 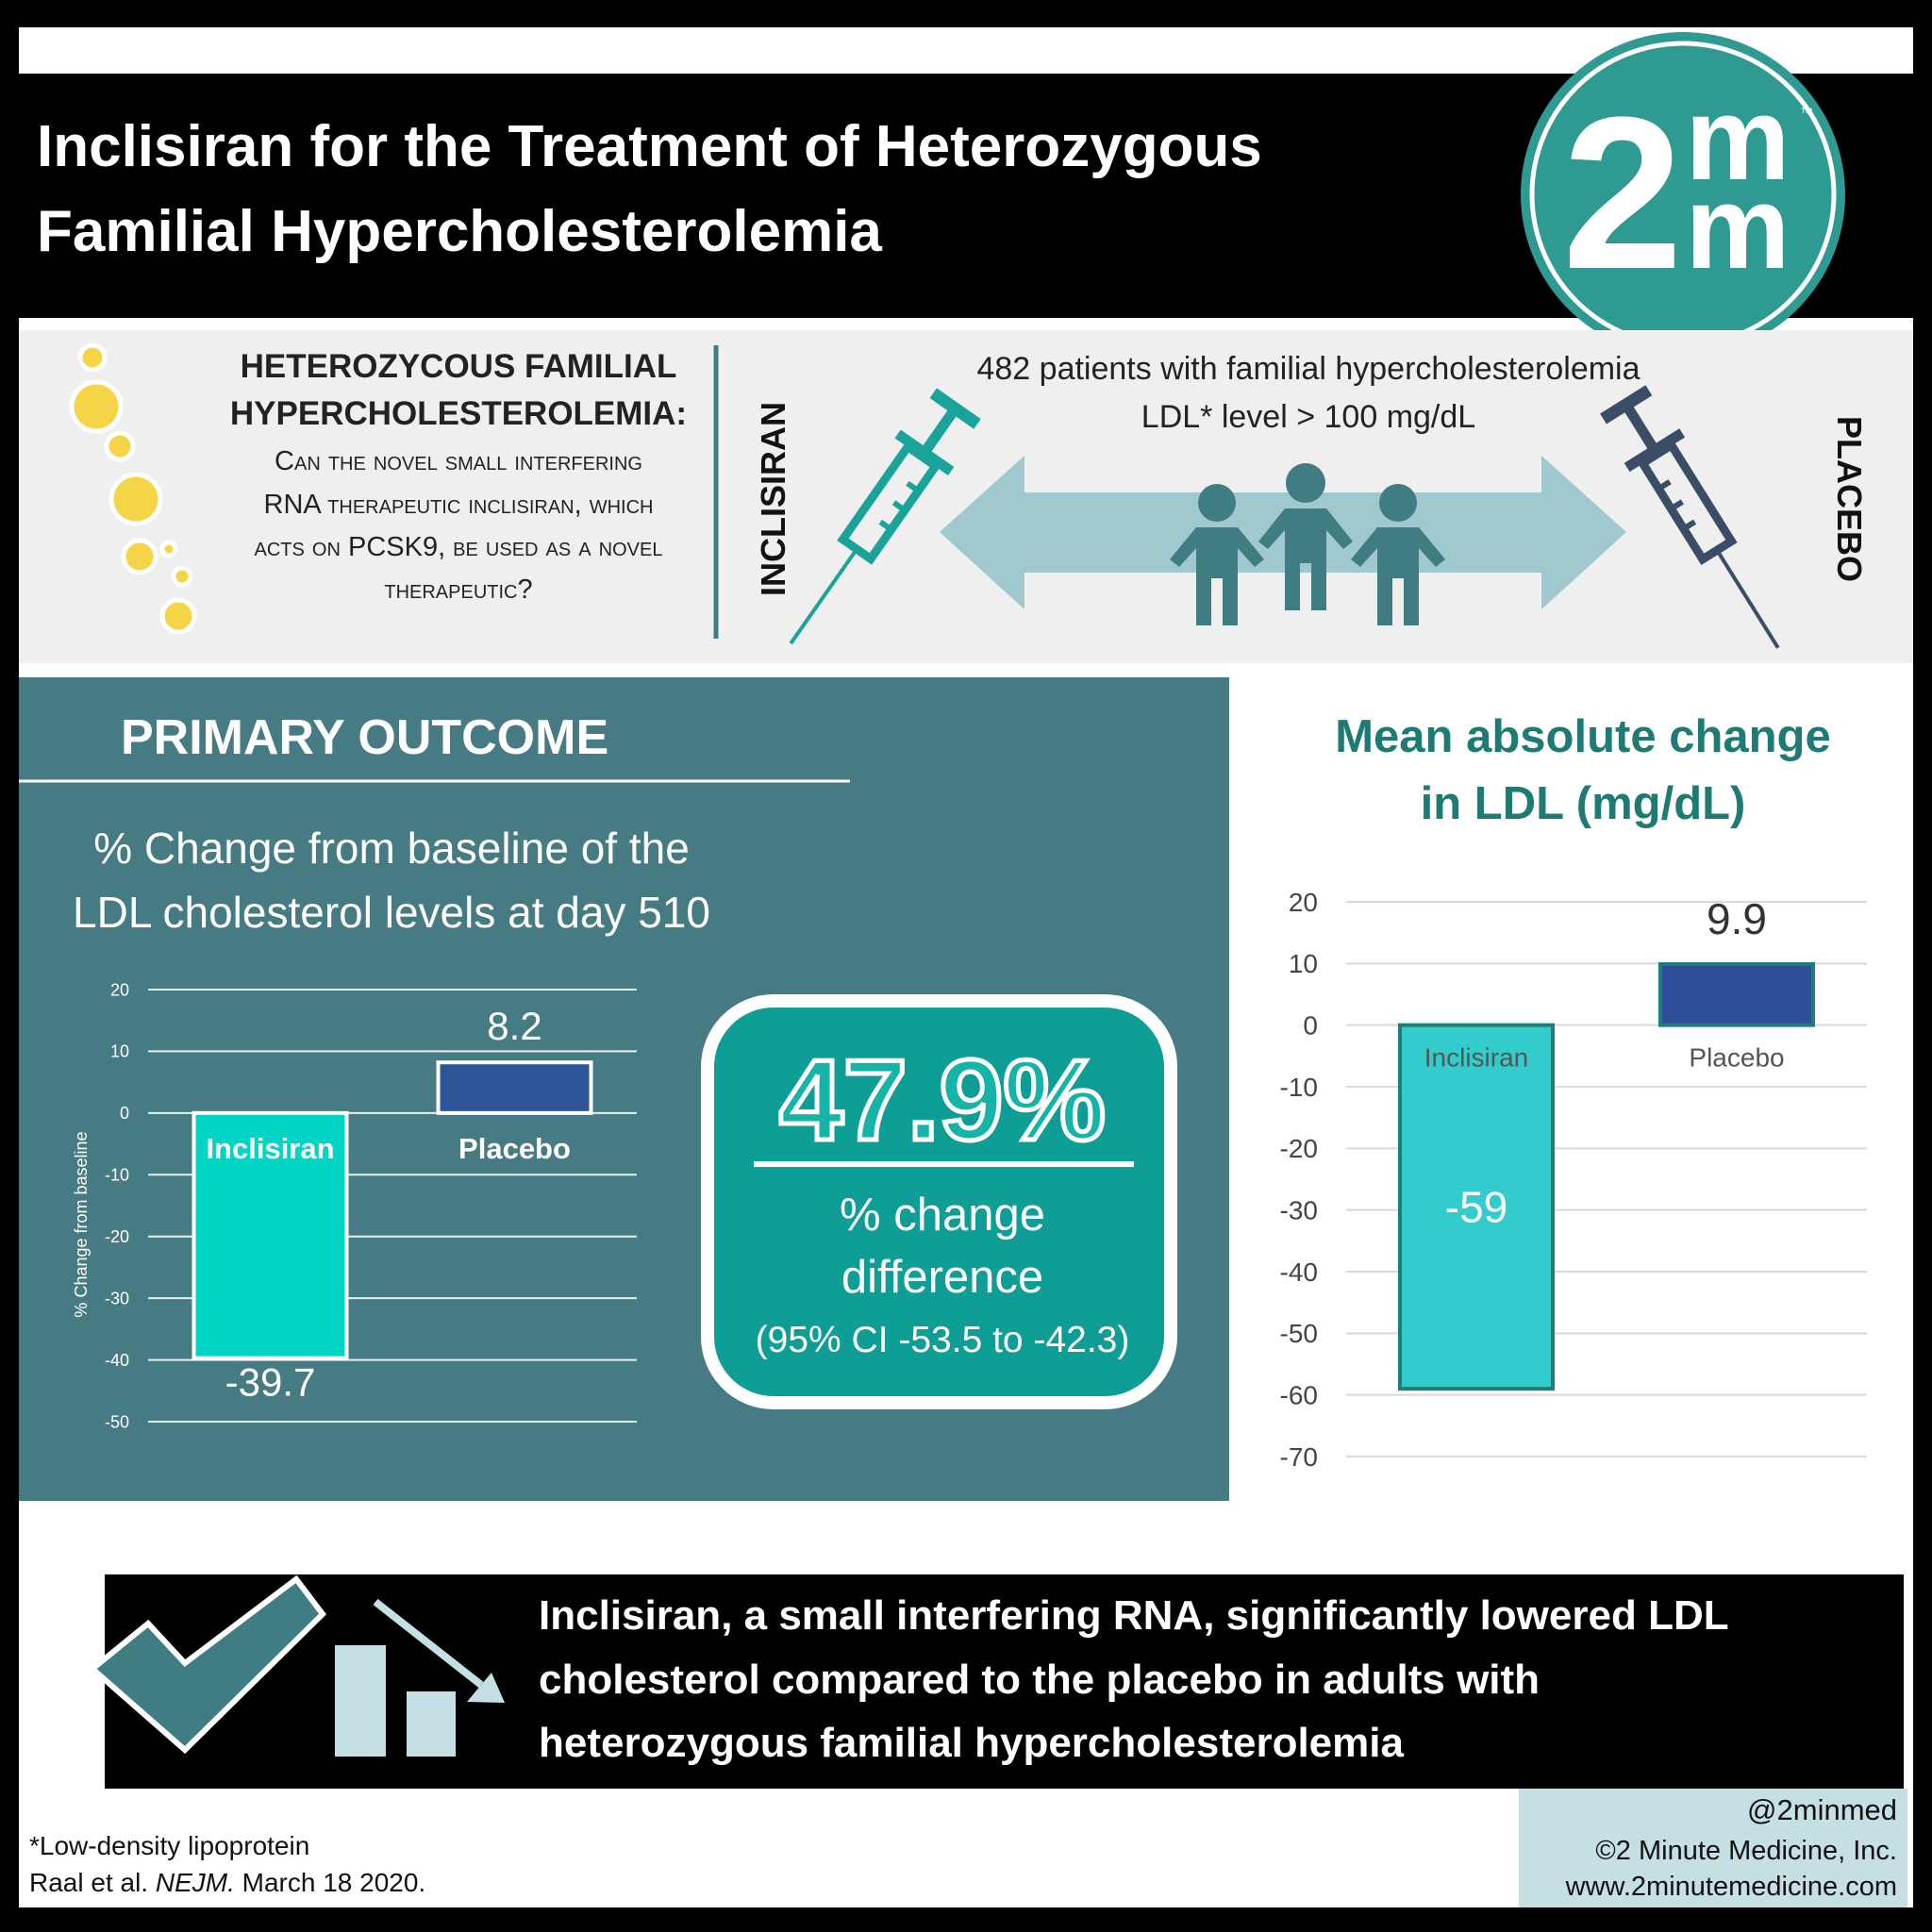 I want to click on chart-subtitle: % Change from baseline of the, so click(x=391, y=849).